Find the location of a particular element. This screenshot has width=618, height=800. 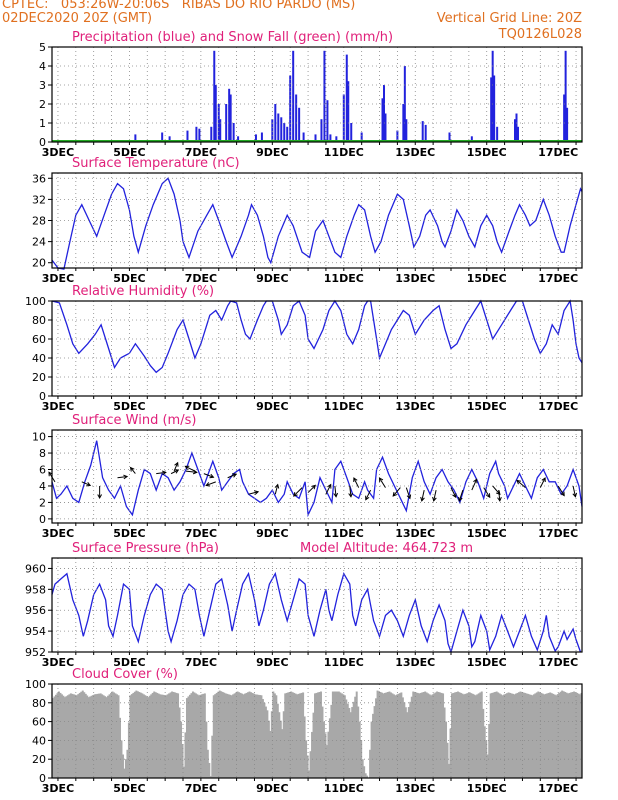

ytick-label: 24 is located at coordinates (39, 242).